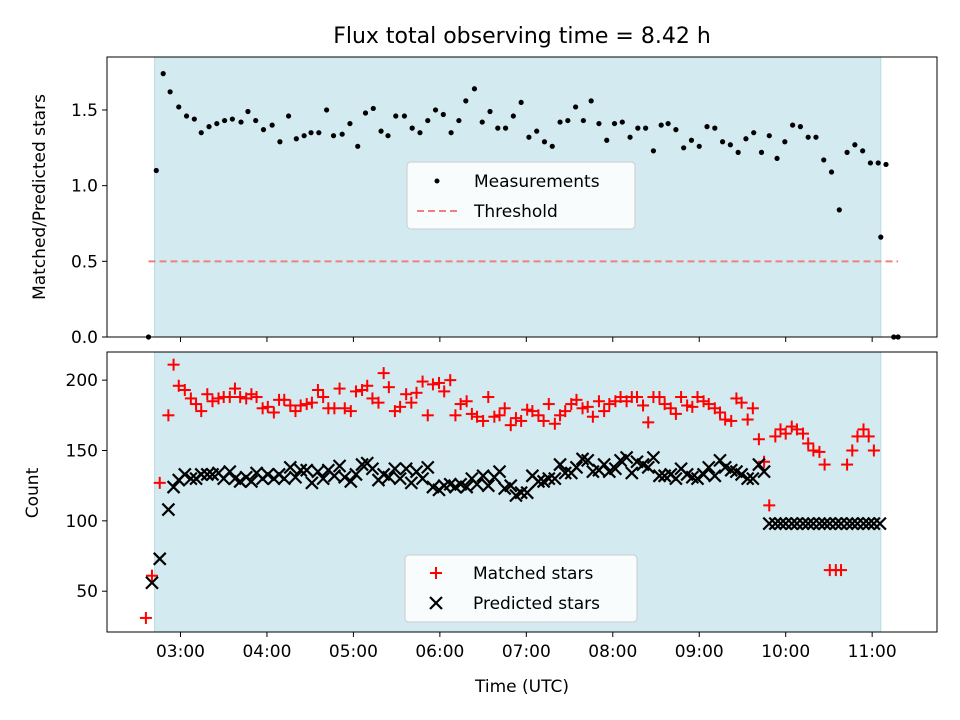 The width and height of the screenshot is (960, 720). Describe the element at coordinates (84, 262) in the screenshot. I see `y-tick-label: 0.5` at that location.